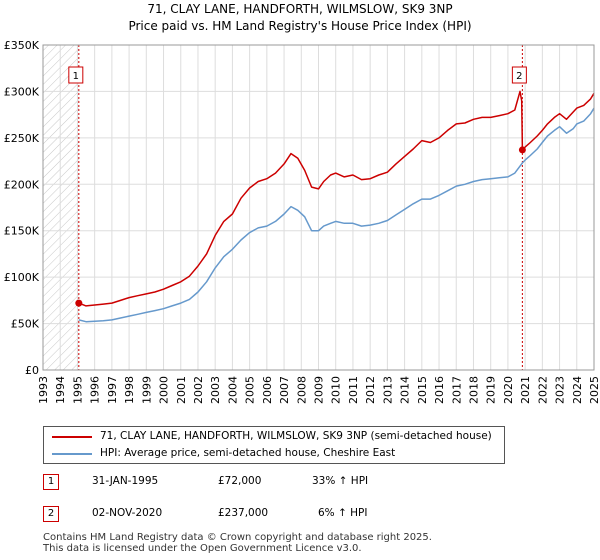 The width and height of the screenshot is (600, 560). I want to click on x-tick-label: 2003, so click(215, 390).